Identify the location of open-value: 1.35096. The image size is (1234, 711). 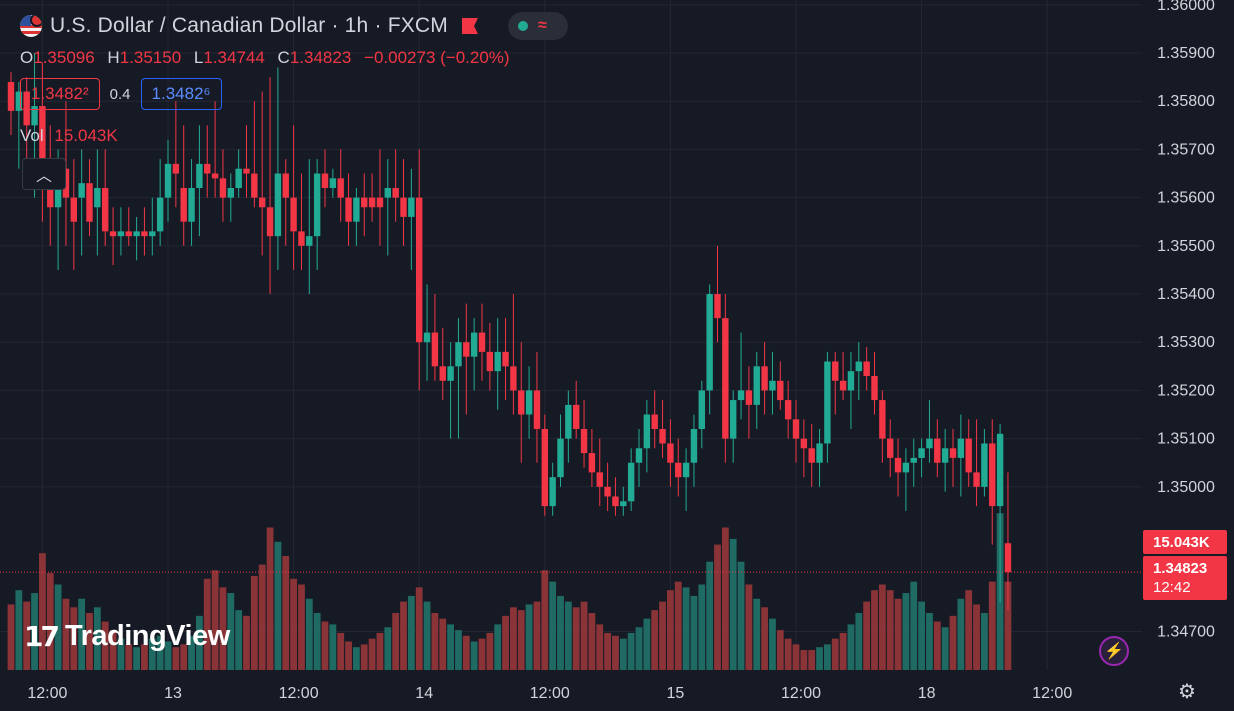
(64, 57).